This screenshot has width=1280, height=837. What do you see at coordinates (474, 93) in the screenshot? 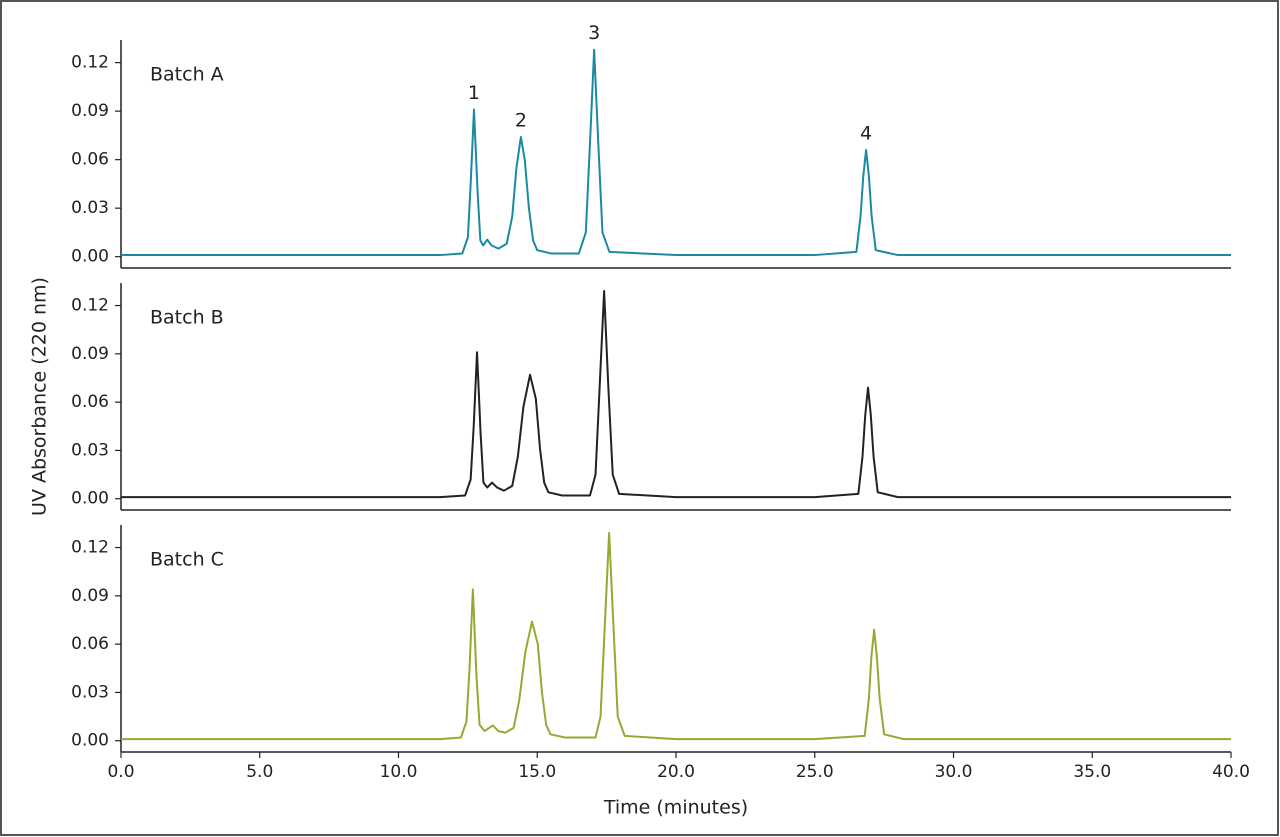
I see `peak-annotation: 1` at bounding box center [474, 93].